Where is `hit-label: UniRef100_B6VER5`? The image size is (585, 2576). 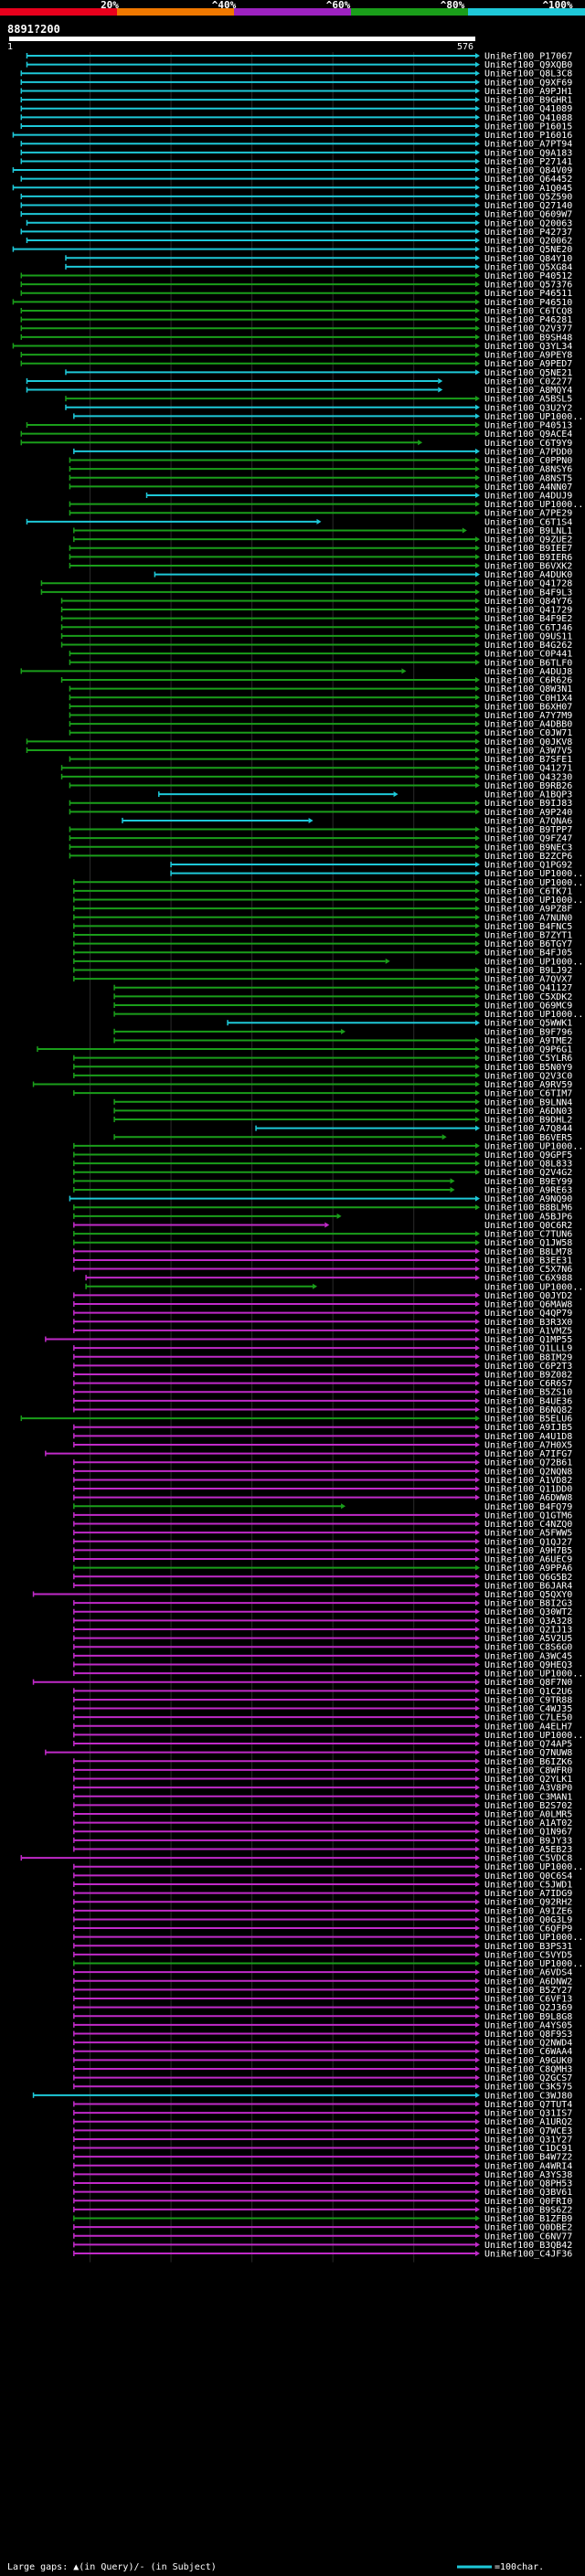
hit-label: UniRef100_B6VER5 is located at coordinates (528, 1138).